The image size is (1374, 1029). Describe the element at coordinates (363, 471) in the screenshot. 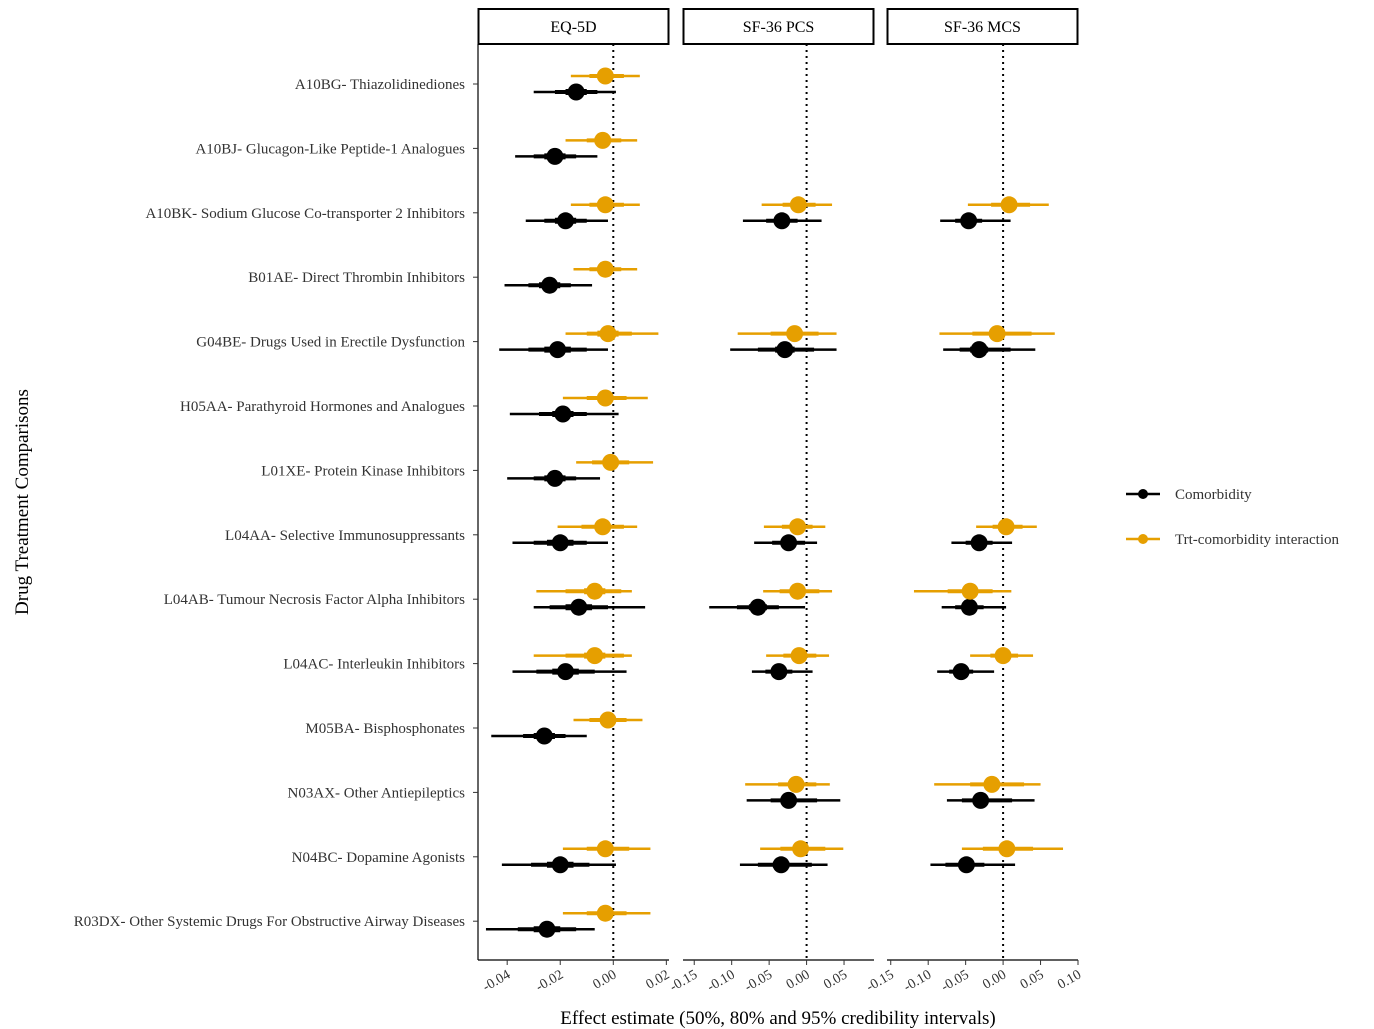

I see `category-label: L01XE- Protein Kinase Inhibitors` at that location.